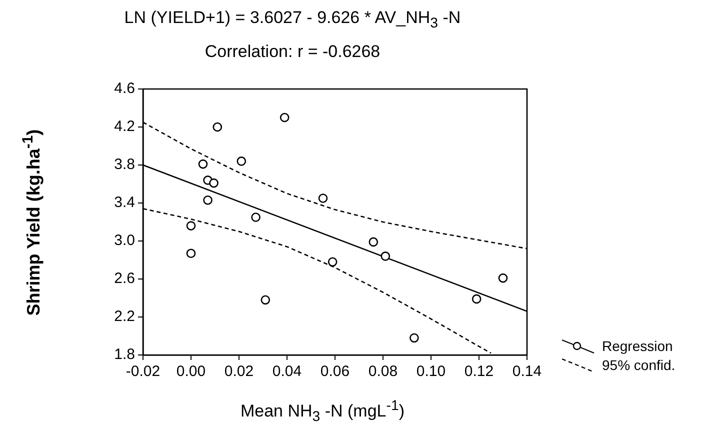 This screenshot has height=432, width=705. What do you see at coordinates (322, 412) in the screenshot?
I see `x-axis-title: Mean NH$_{3}$ -N (mgL$^{-1}$)` at bounding box center [322, 412].